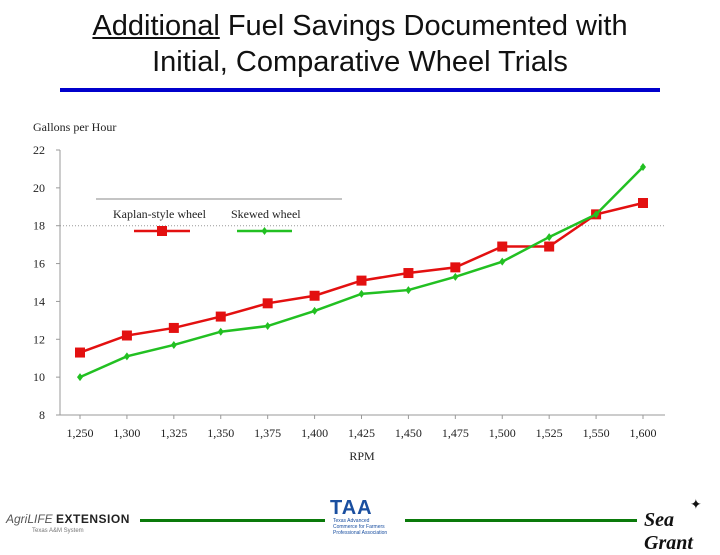  Describe the element at coordinates (160, 214) in the screenshot. I see `legend-label-kaplan: Kaplan-style wheel` at that location.